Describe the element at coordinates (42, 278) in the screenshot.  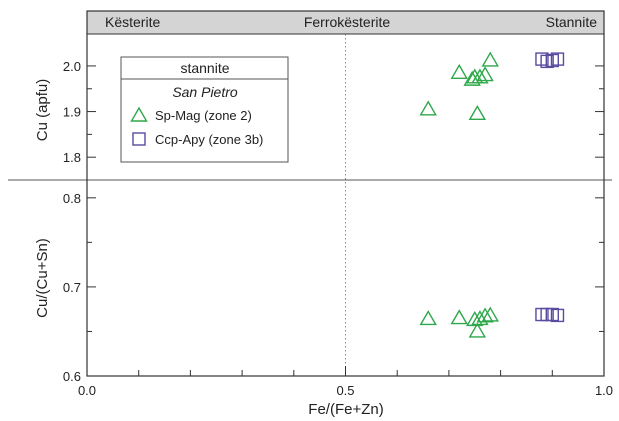
I see `y-axis-title-cusn: Cu/(Cu+Sn)` at that location.